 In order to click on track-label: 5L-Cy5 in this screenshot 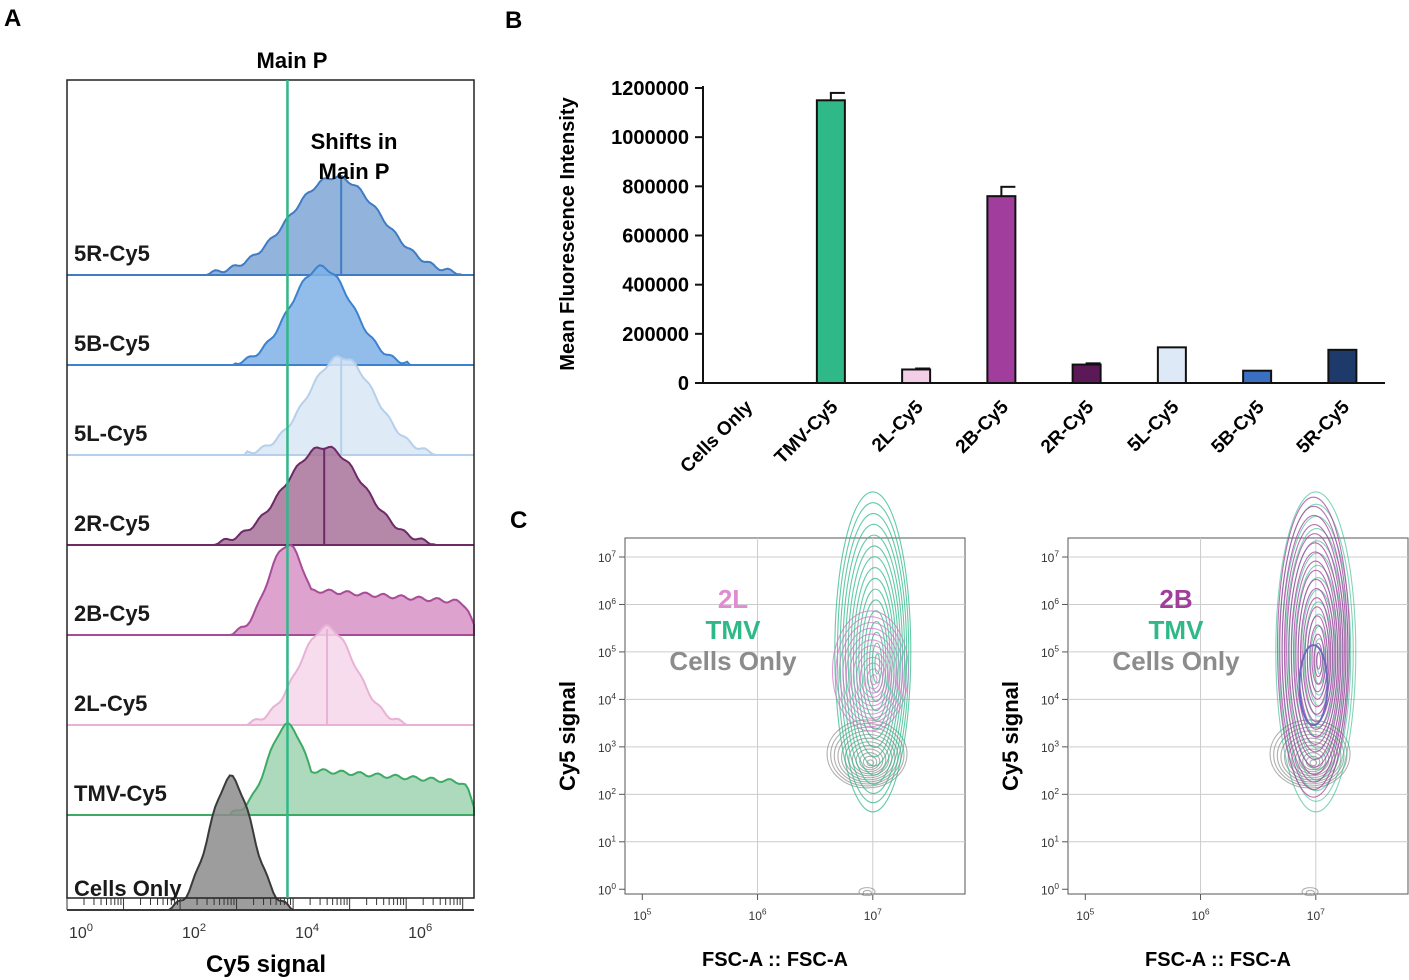, I will do `click(110, 433)`.